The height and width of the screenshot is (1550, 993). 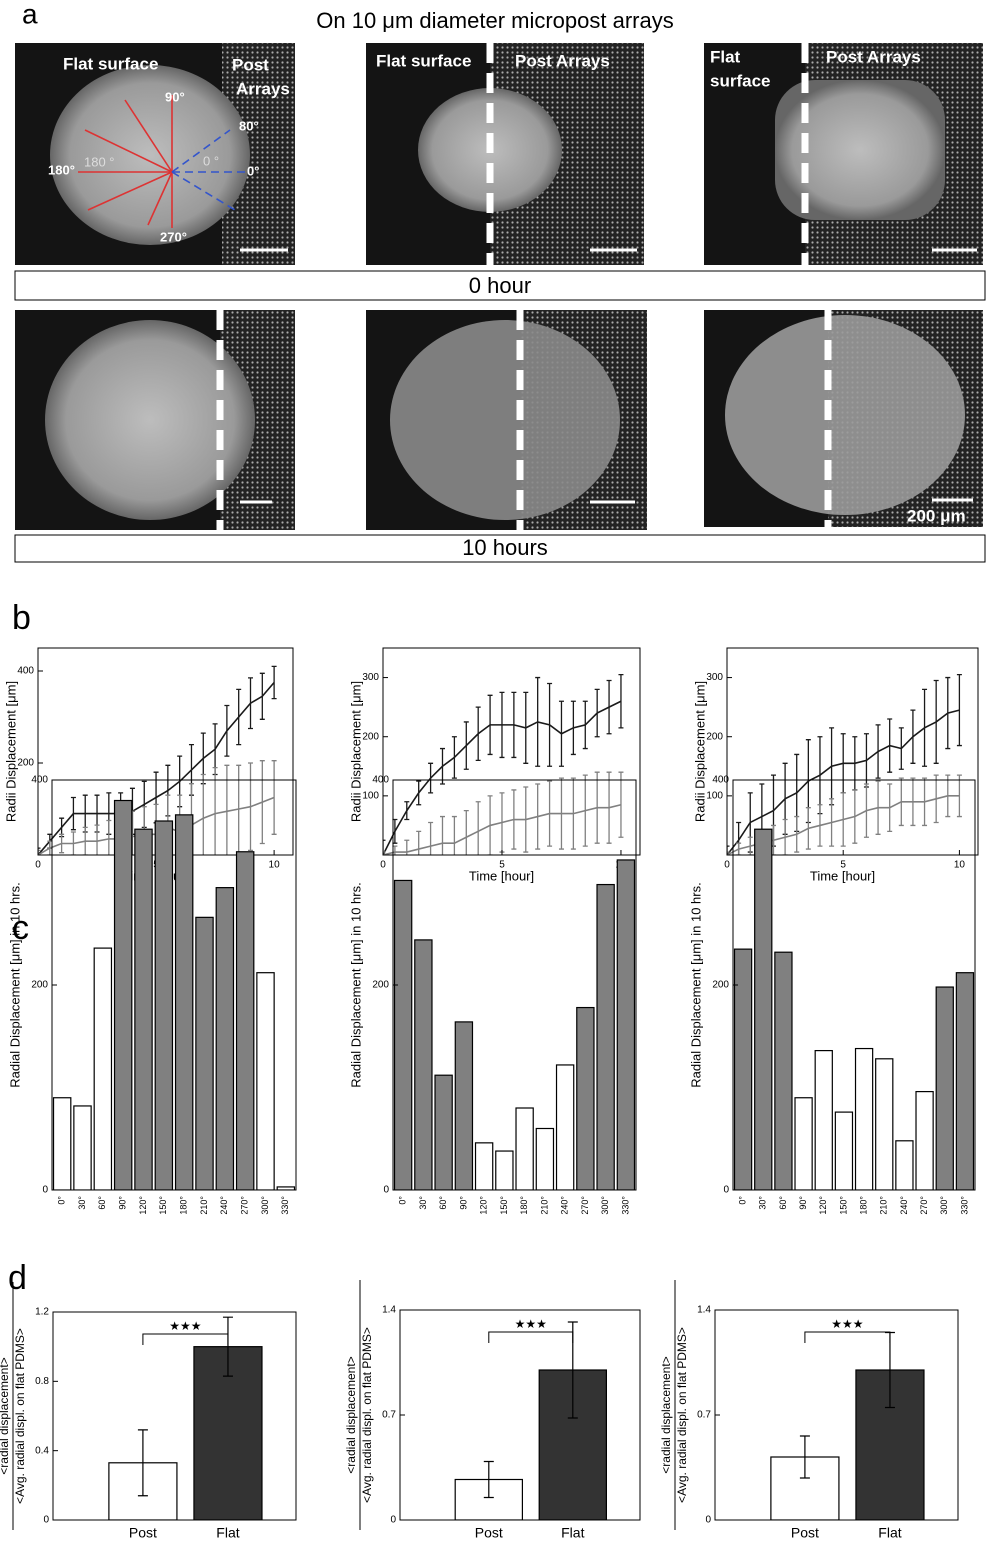 I want to click on y-tick-label: 0.4, so click(x=42, y=1450).